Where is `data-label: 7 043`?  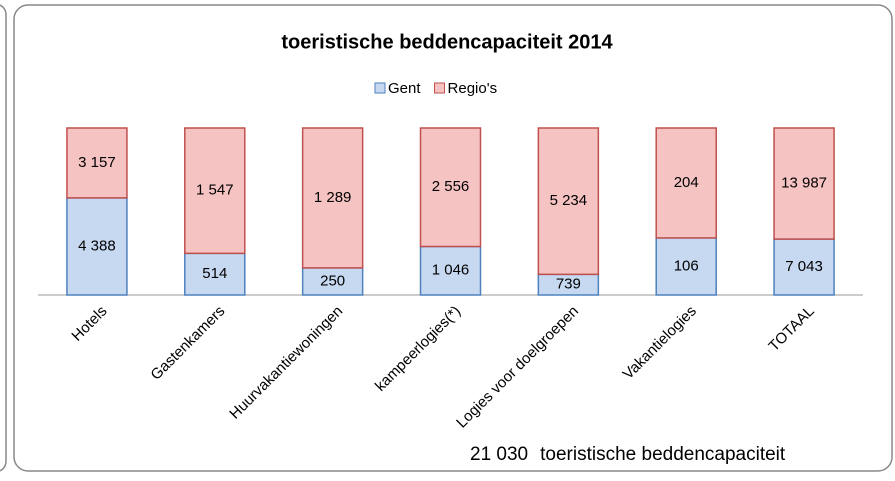 data-label: 7 043 is located at coordinates (804, 266).